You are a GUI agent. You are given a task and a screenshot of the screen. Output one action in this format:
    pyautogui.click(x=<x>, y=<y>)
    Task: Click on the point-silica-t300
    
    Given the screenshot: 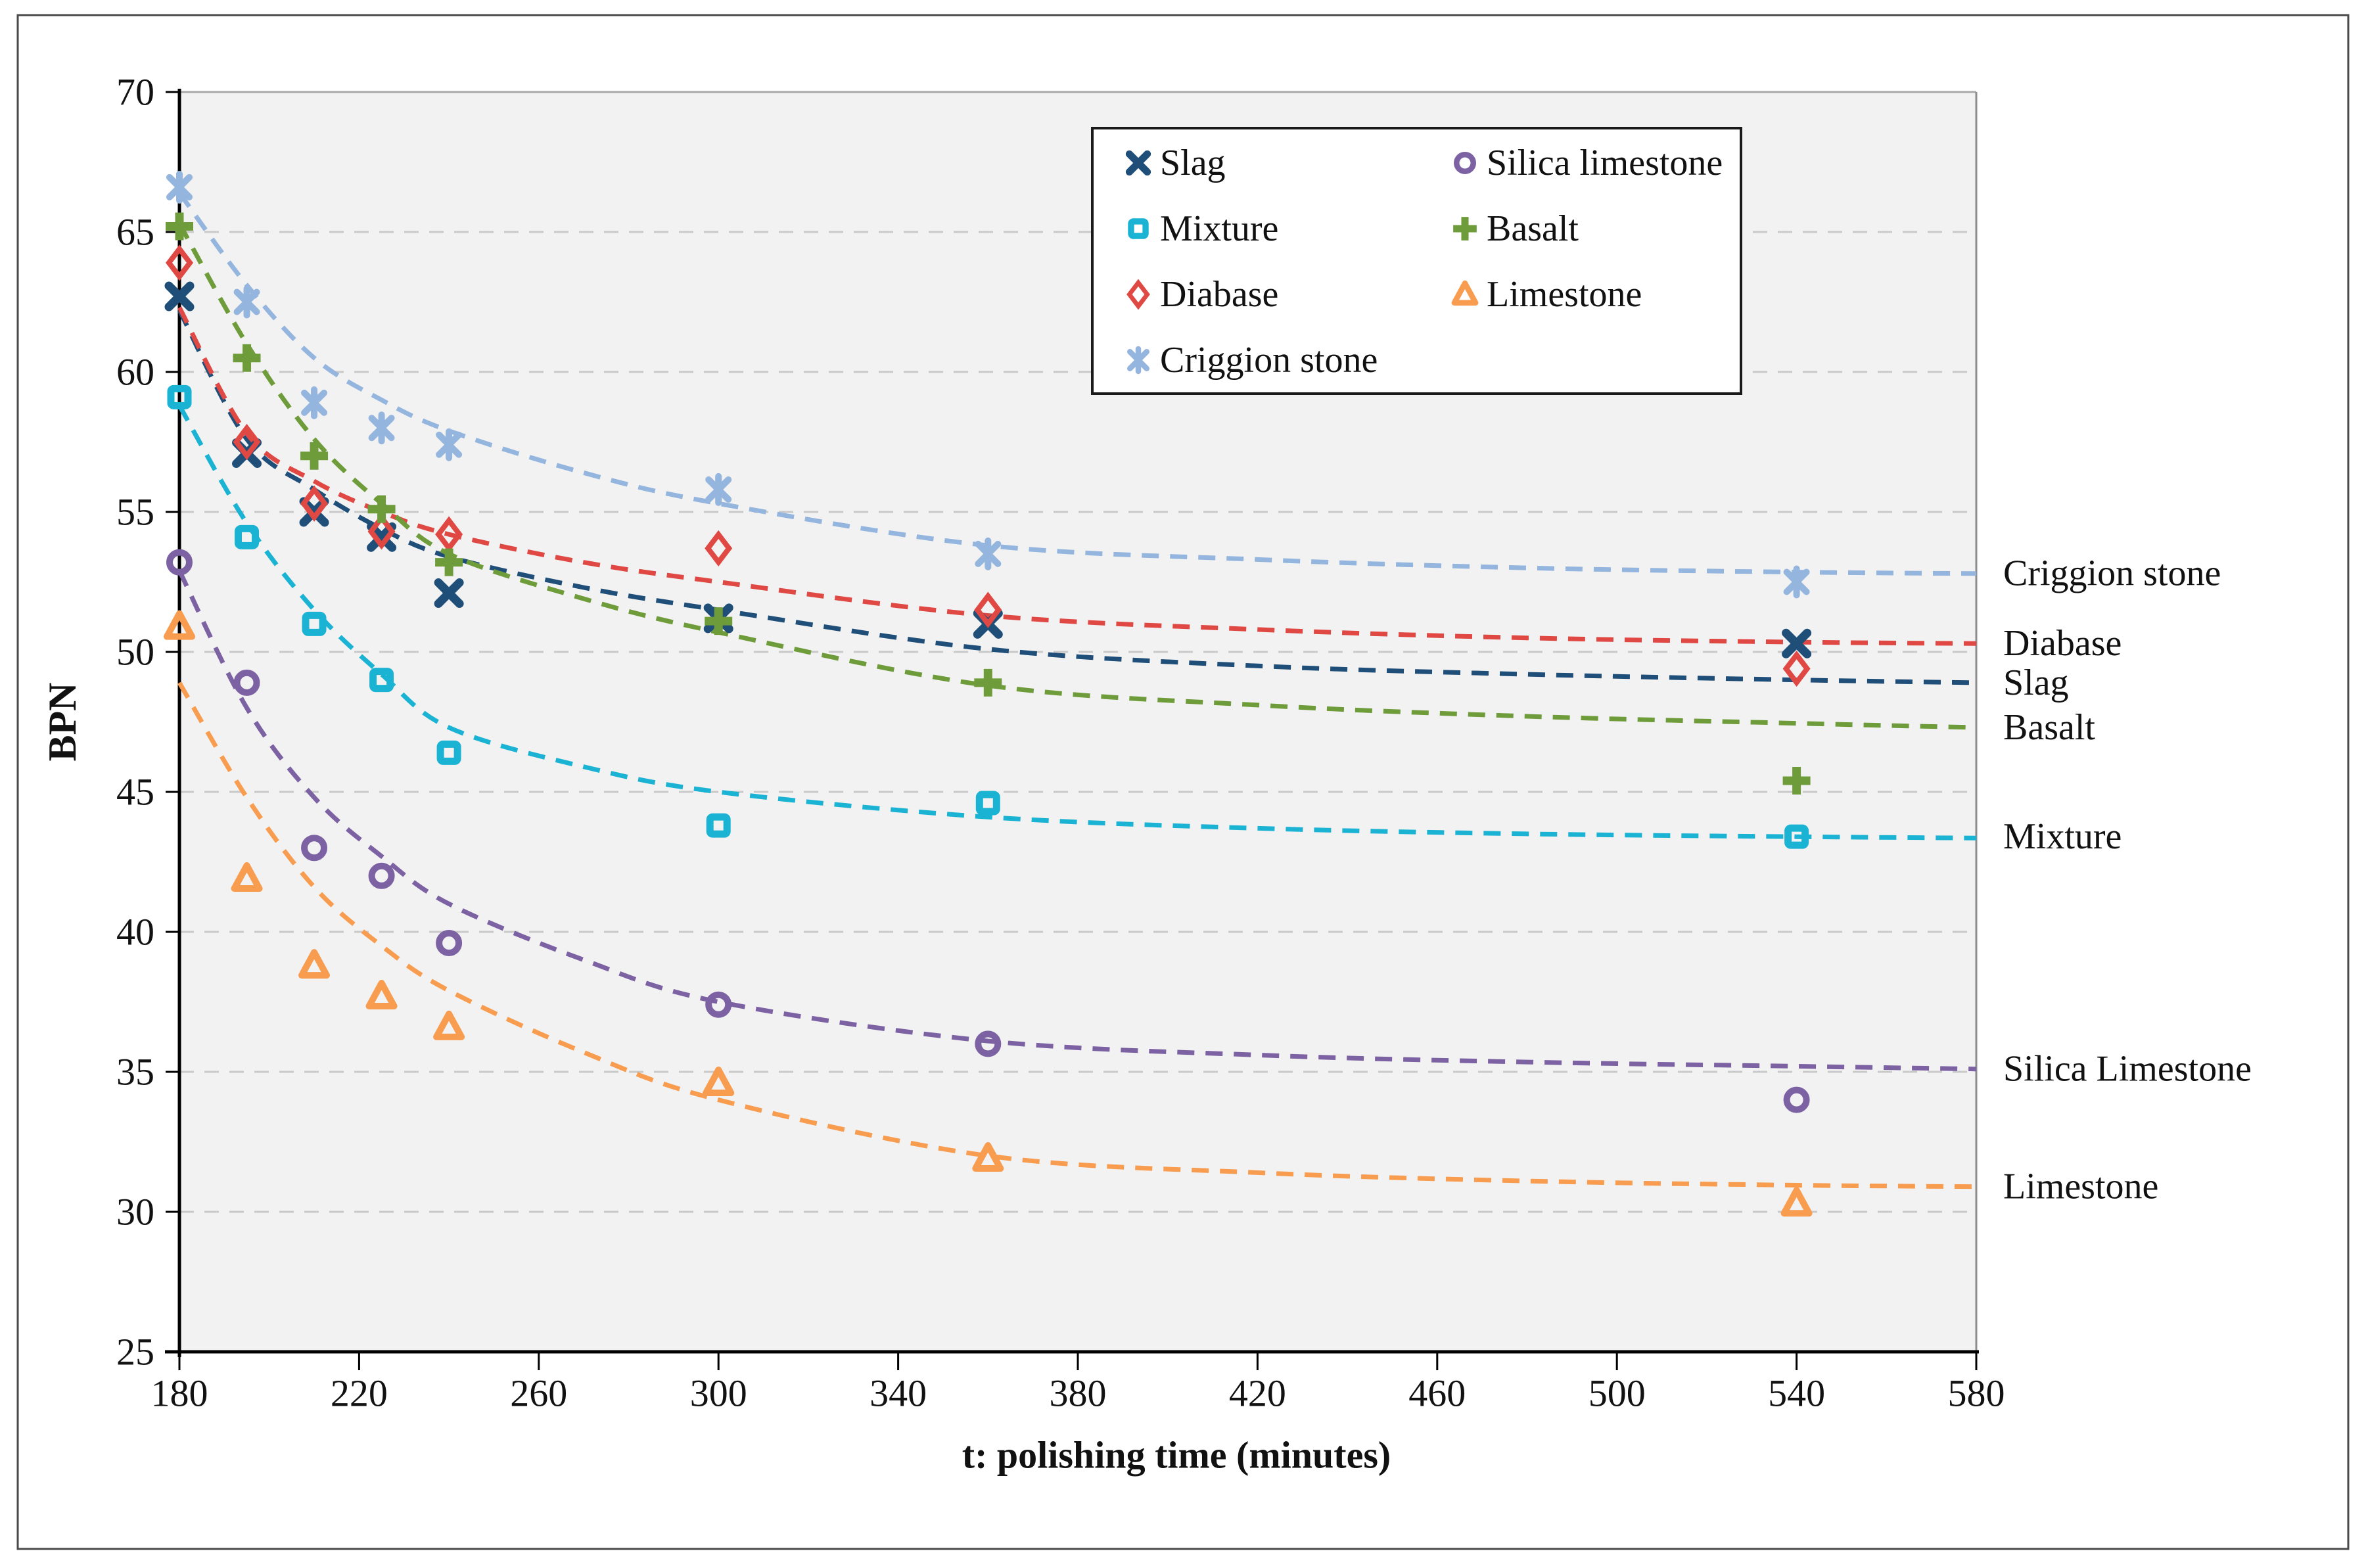 What is the action you would take?
    pyautogui.click(x=718, y=1004)
    